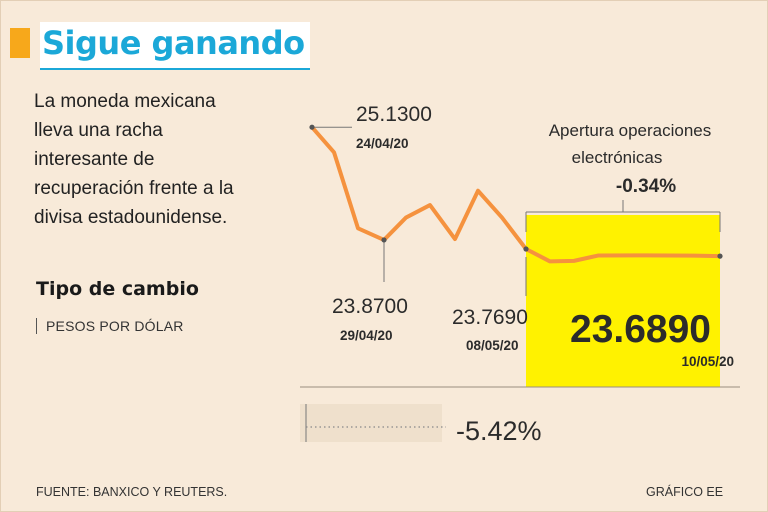 This screenshot has height=512, width=768. I want to click on series-line, so click(516, 194).